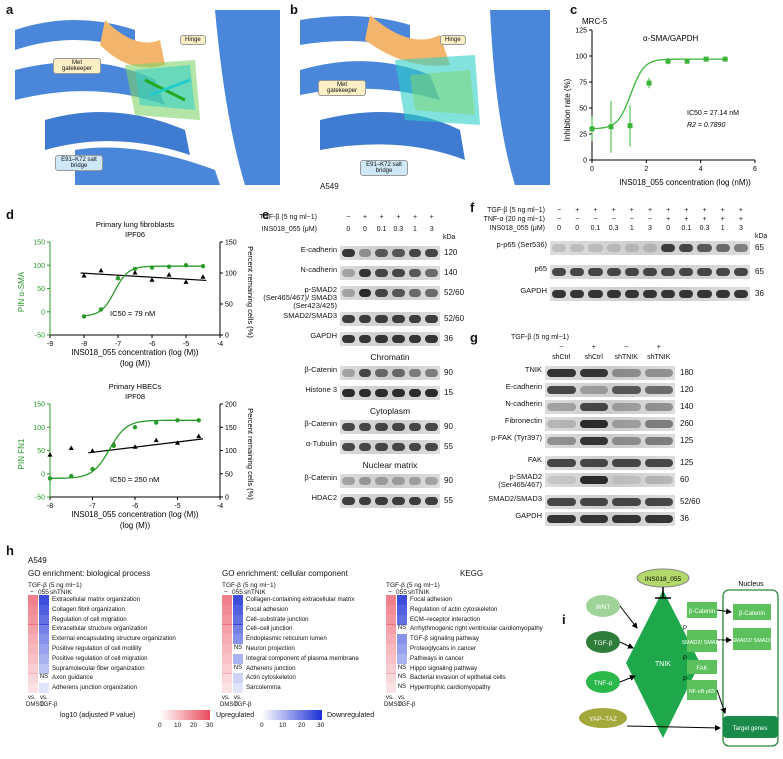 The height and width of the screenshot is (759, 783). Describe the element at coordinates (561, 347) in the screenshot. I see `g-tgf-val: −` at that location.